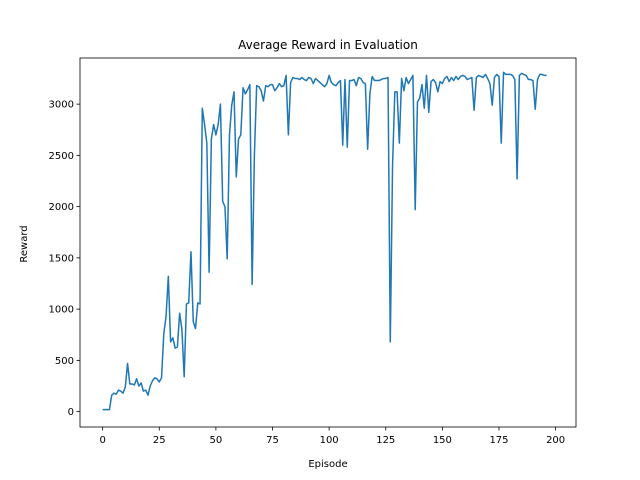 This screenshot has width=640, height=480. I want to click on y-tick-label: 3000, so click(61, 105).